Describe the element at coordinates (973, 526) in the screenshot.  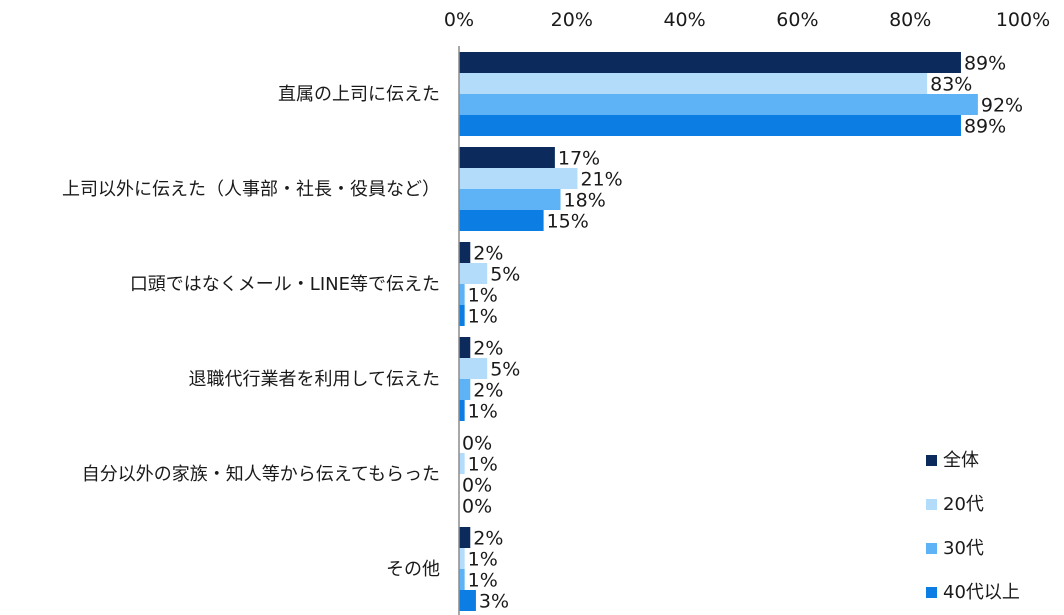
I see `legend: 全体 20代 30代 40代以上` at that location.